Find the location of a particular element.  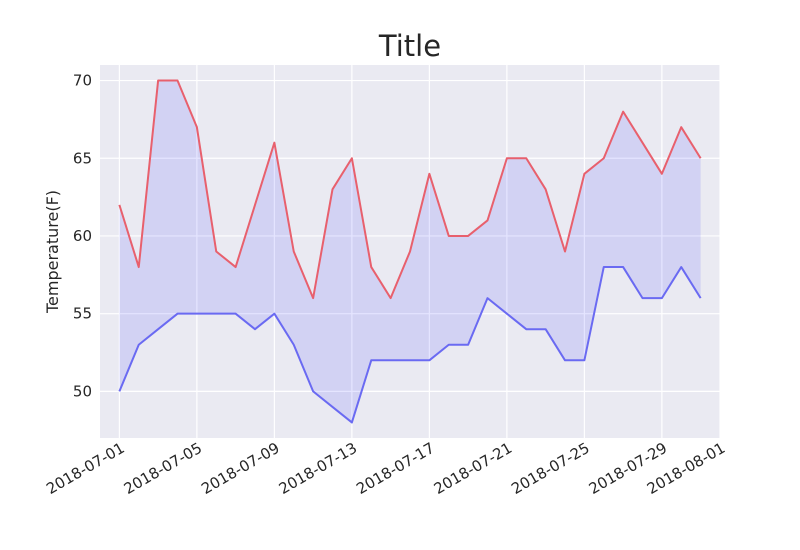

y-tick-label: 70 is located at coordinates (82, 81).